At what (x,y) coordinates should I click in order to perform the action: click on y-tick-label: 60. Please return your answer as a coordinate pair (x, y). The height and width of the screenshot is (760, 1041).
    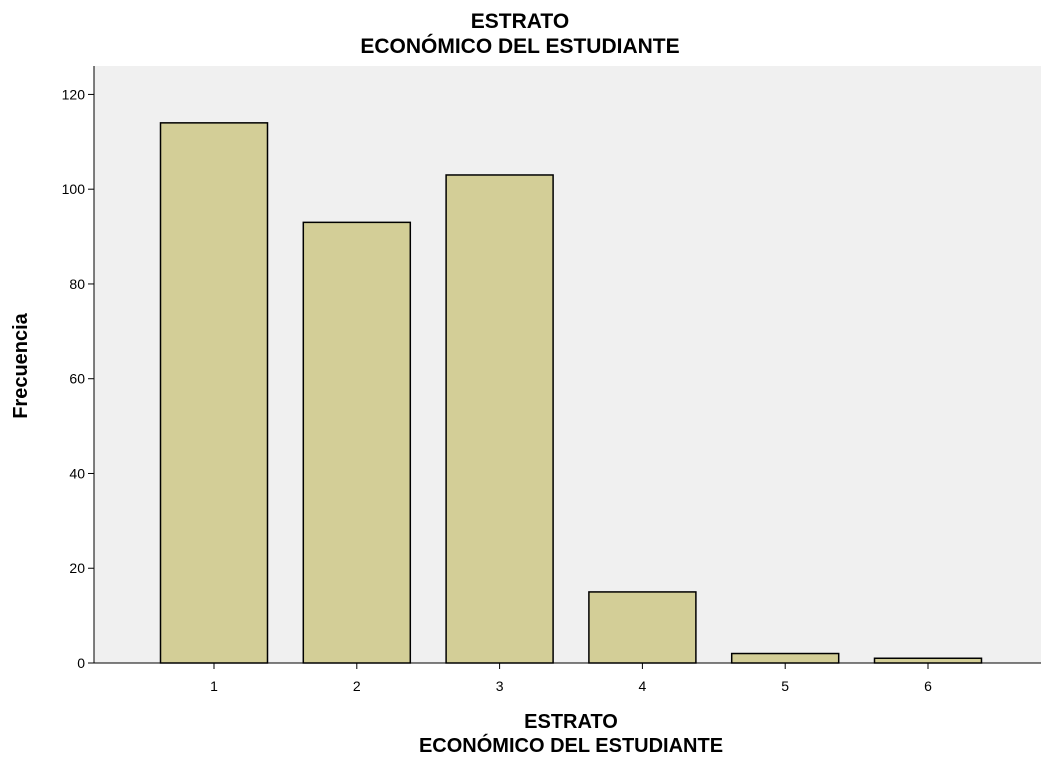
    Looking at the image, I should click on (77, 379).